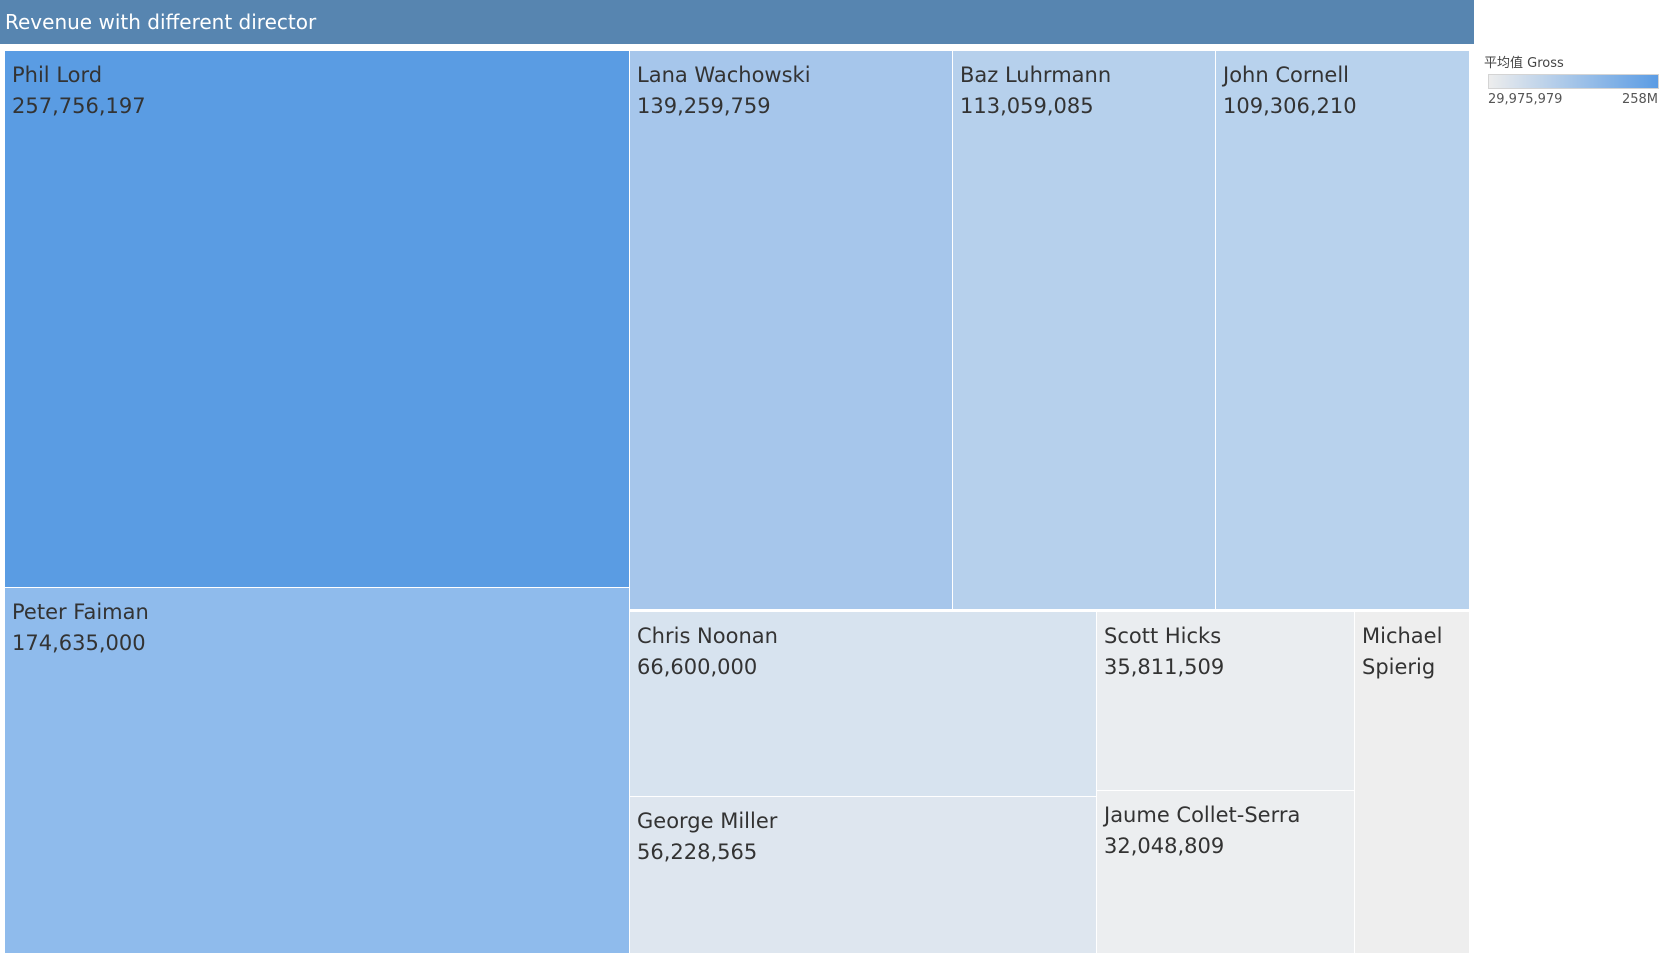  I want to click on treemap-label: Spierig, so click(1398, 667).